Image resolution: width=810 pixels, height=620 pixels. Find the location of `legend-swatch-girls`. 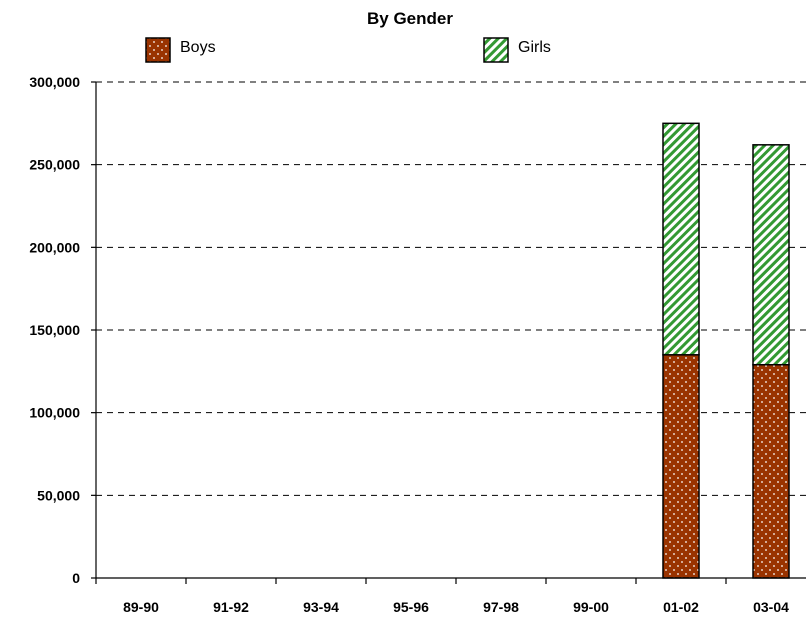

legend-swatch-girls is located at coordinates (496, 50).